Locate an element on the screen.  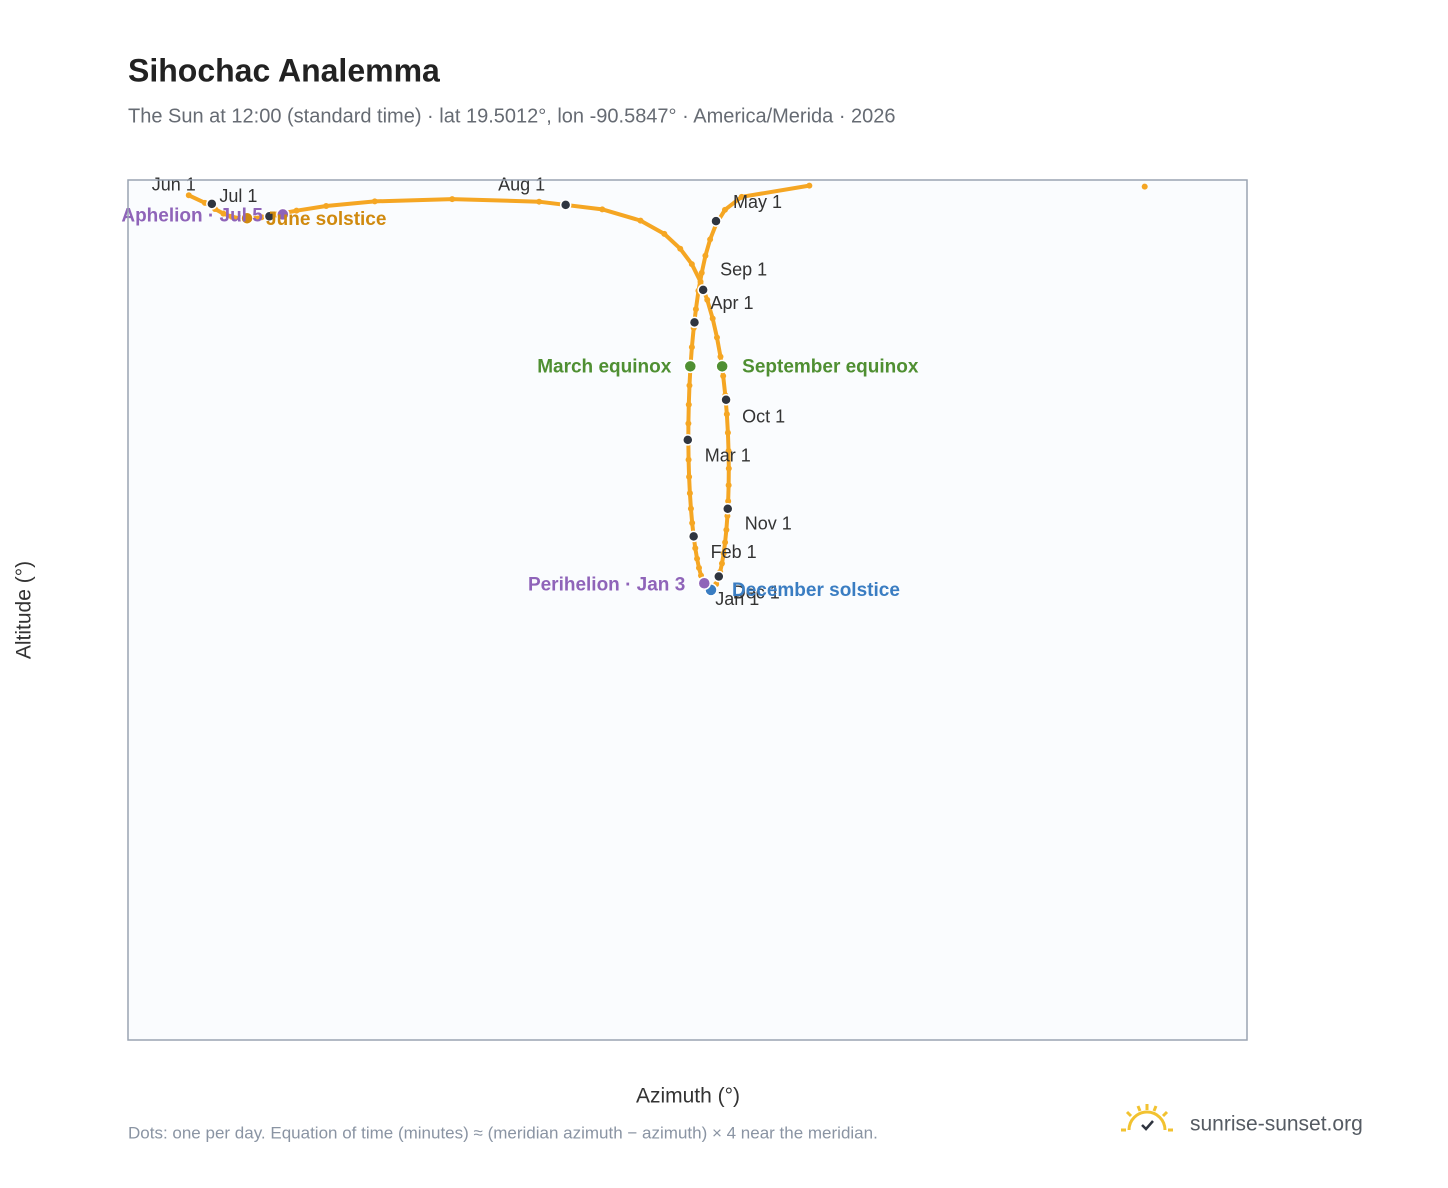
date-label: May 1 is located at coordinates (757, 202).